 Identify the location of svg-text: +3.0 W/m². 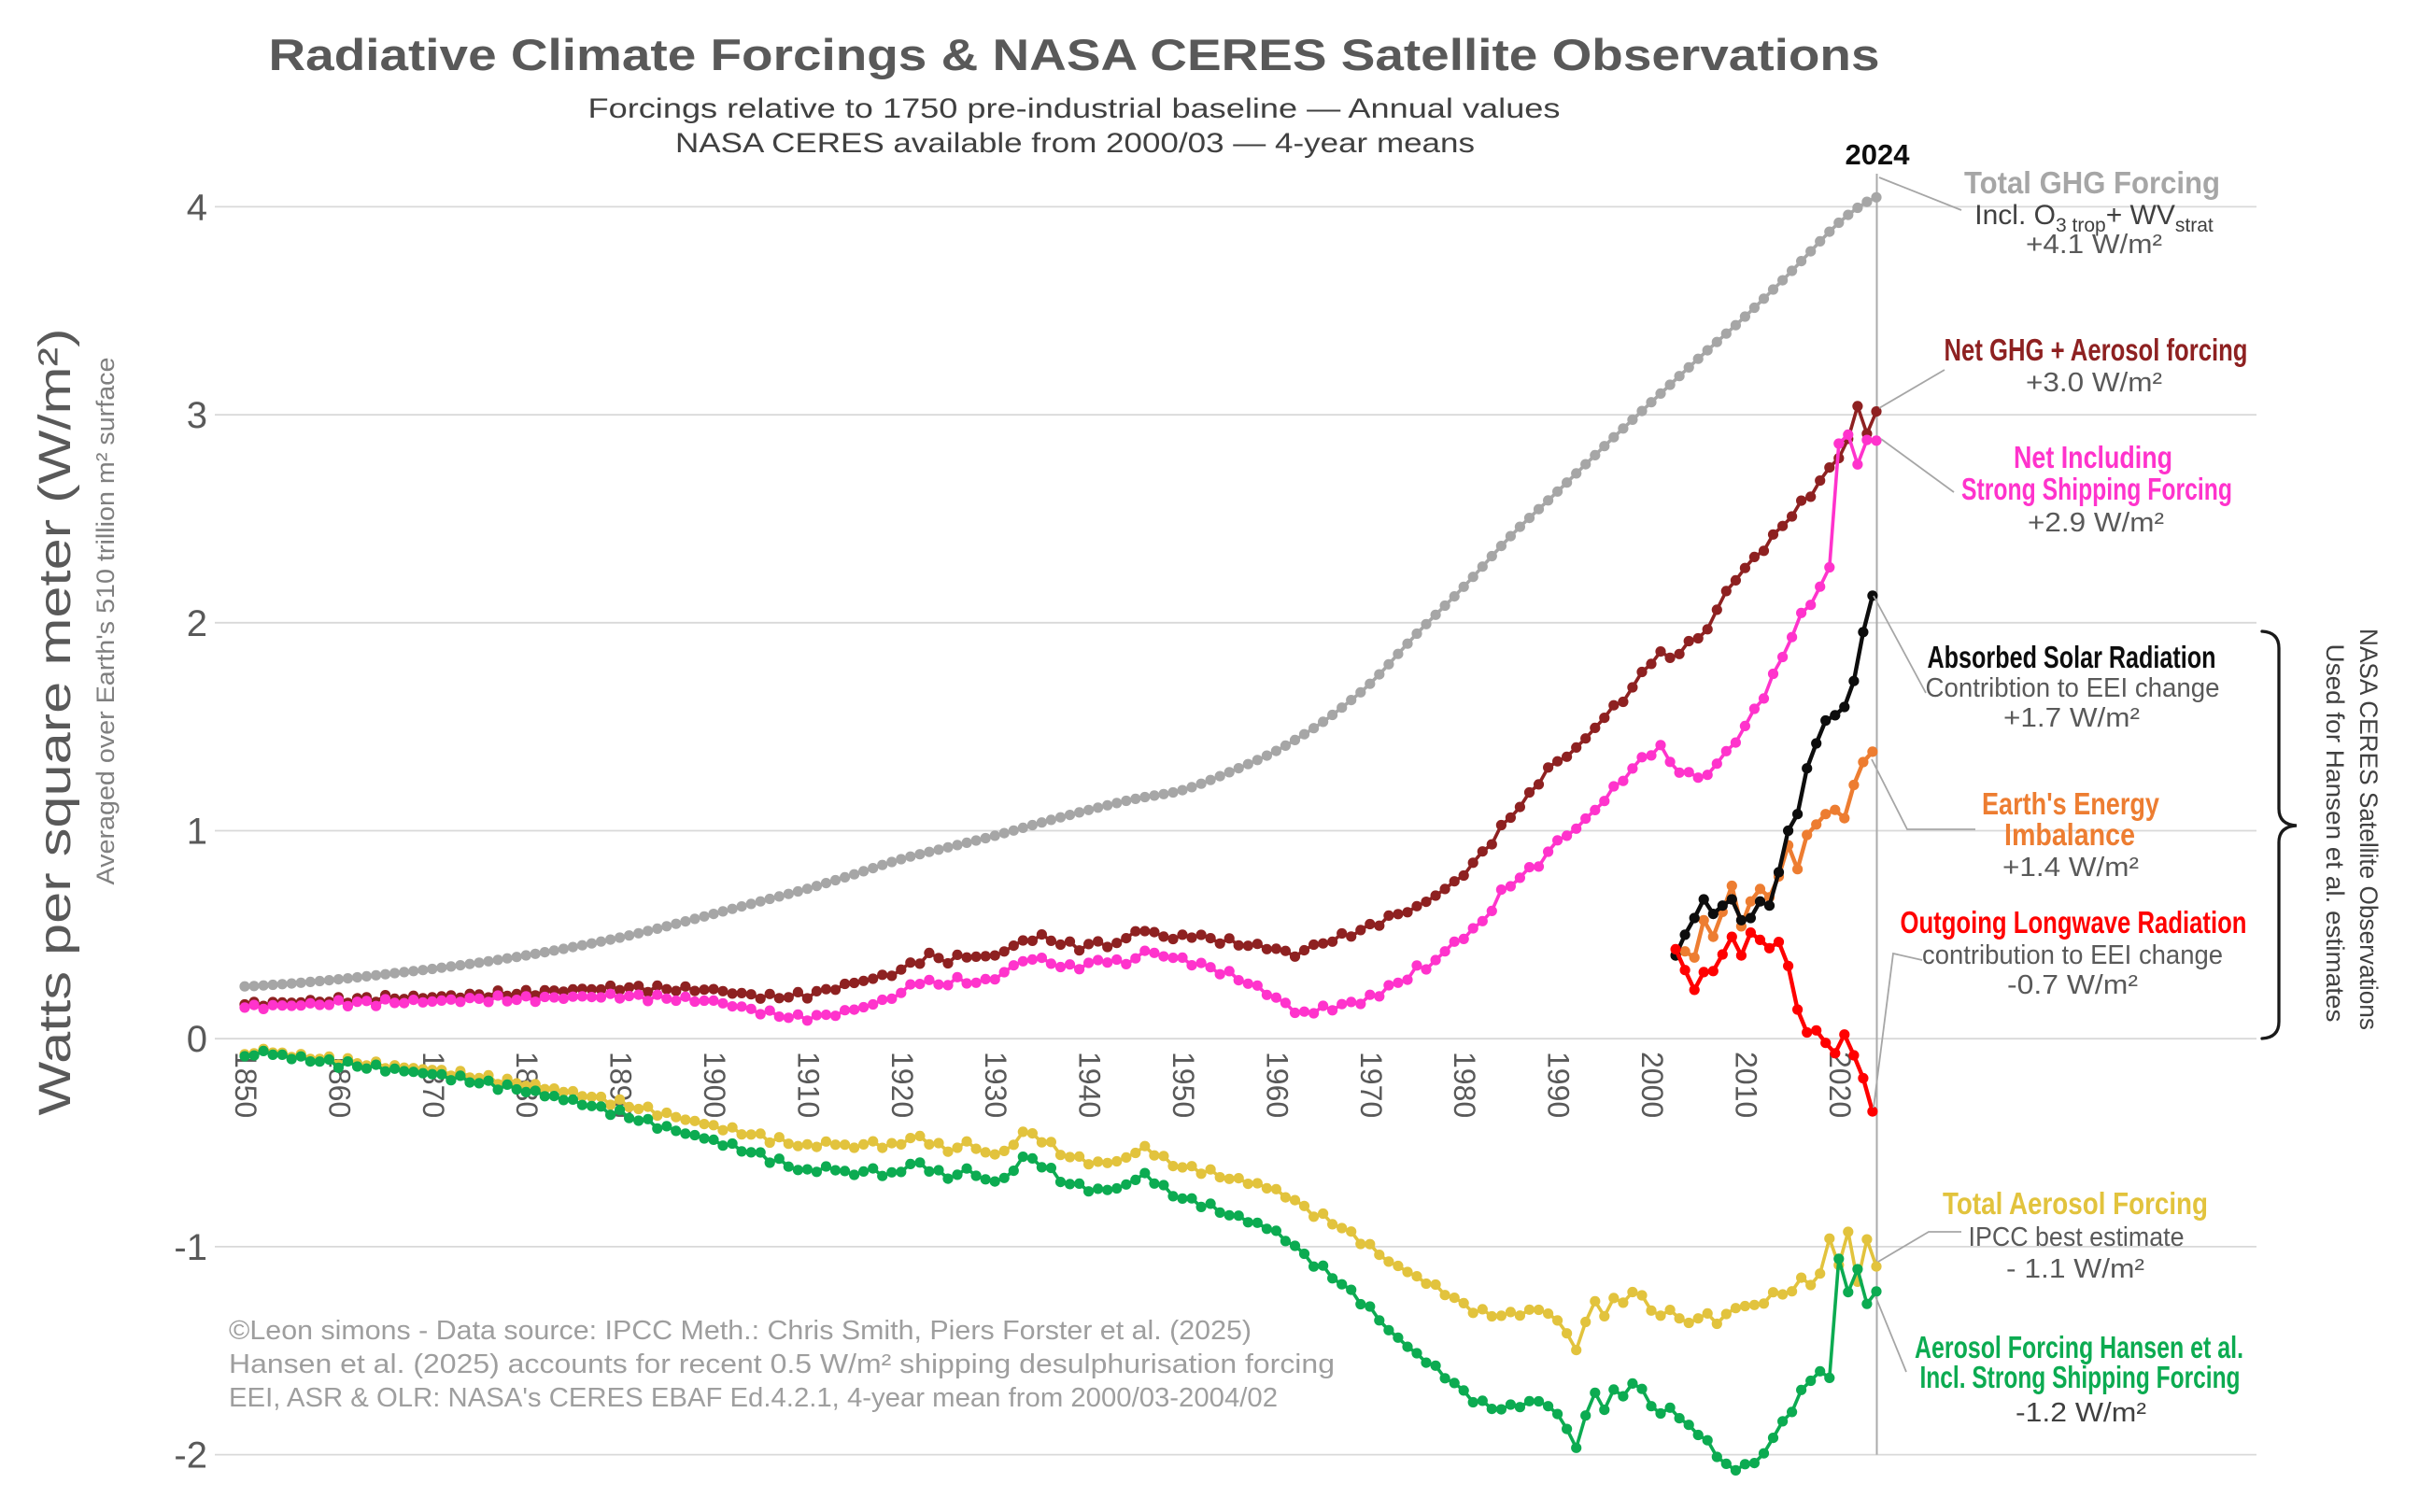
(2094, 383).